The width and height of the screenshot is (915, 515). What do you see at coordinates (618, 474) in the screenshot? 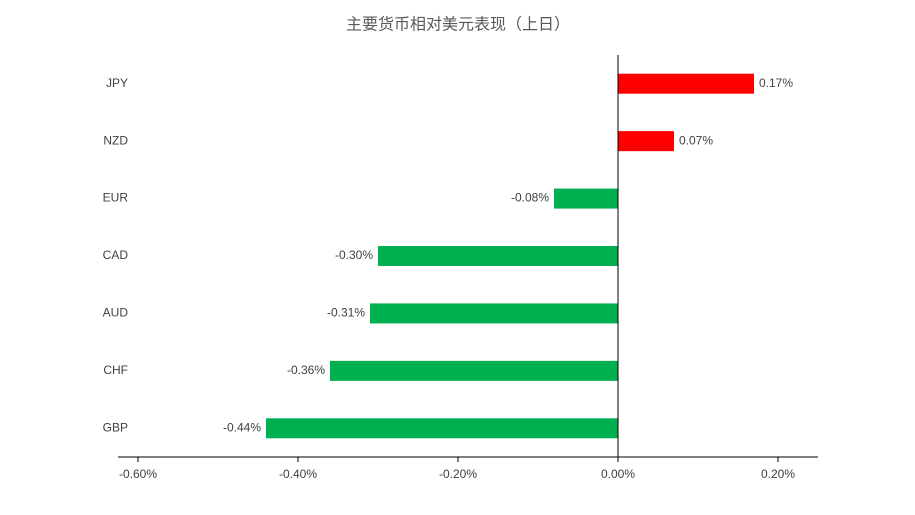
I see `x-tick-label: 0.00%` at bounding box center [618, 474].